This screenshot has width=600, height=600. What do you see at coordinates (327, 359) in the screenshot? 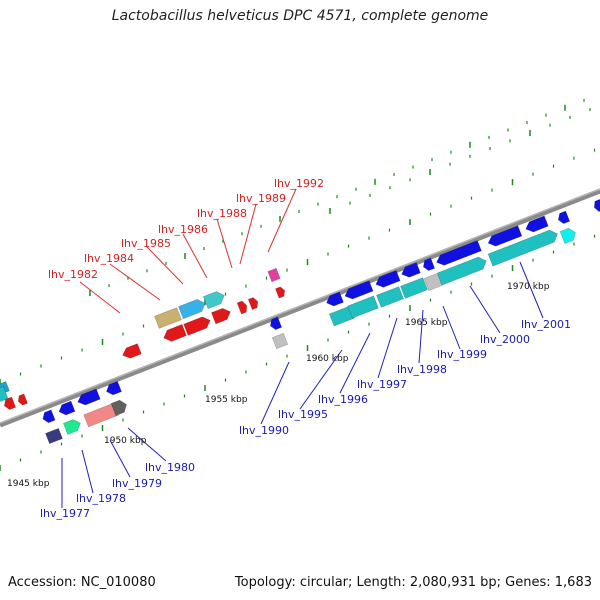
I see `kbp-label: 1960 kbp` at bounding box center [327, 359].